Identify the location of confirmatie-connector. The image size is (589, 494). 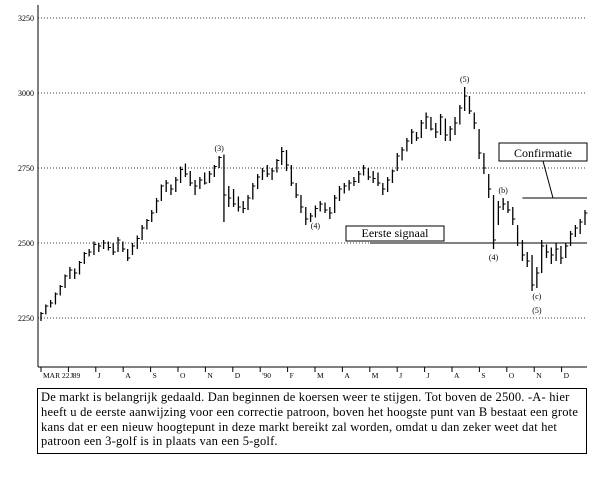
(548, 179).